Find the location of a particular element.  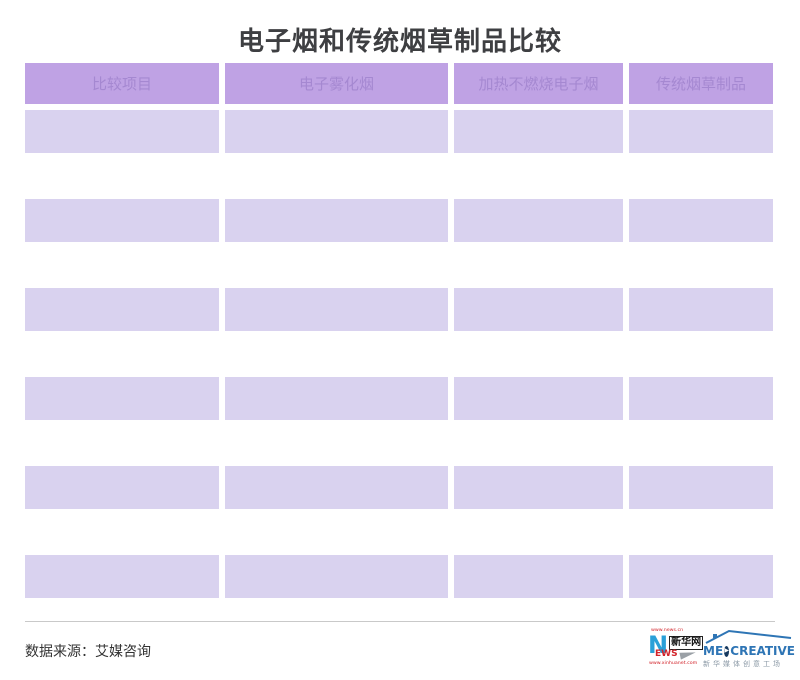

xinhuanet-logo: www.news.cn N 新华网 EWS www.xinhuanet.com is located at coordinates (676, 647).